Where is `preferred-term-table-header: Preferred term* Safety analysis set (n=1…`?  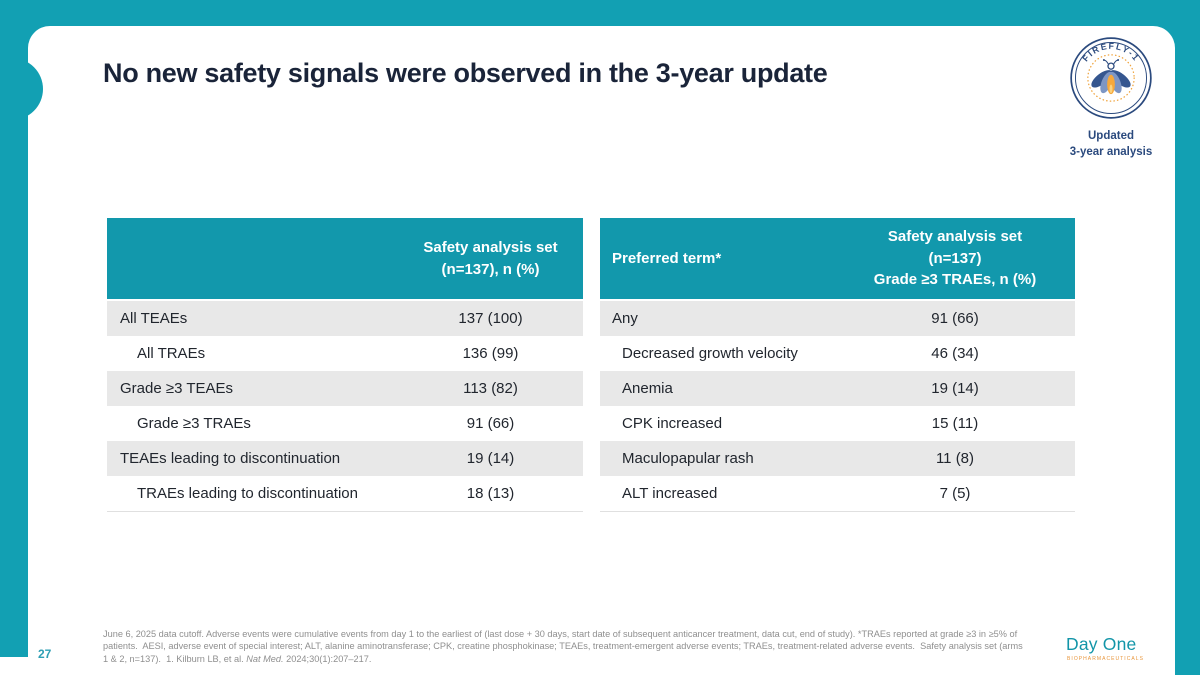 preferred-term-table-header: Preferred term* Safety analysis set (n=1… is located at coordinates (837, 259).